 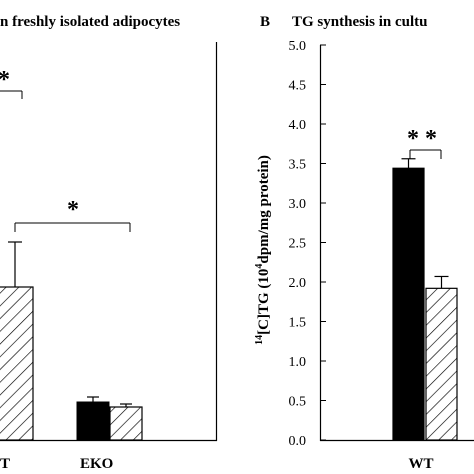 What do you see at coordinates (298, 441) in the screenshot?
I see `y-tick-label-0: 0.0` at bounding box center [298, 441].